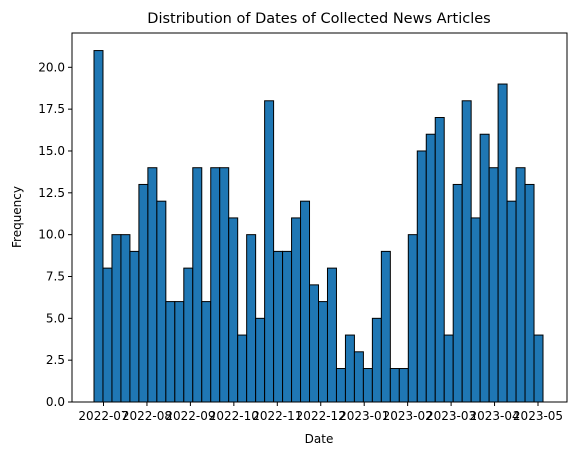 The height and width of the screenshot is (455, 576). What do you see at coordinates (494, 416) in the screenshot?
I see `x-tick-label: 2023-04` at bounding box center [494, 416].